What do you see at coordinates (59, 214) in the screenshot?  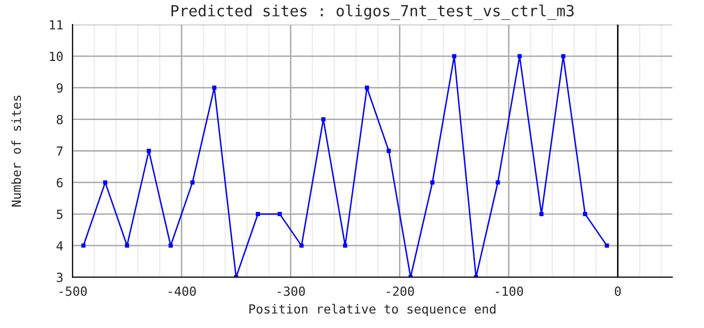 I see `y-tick-label: 5` at bounding box center [59, 214].